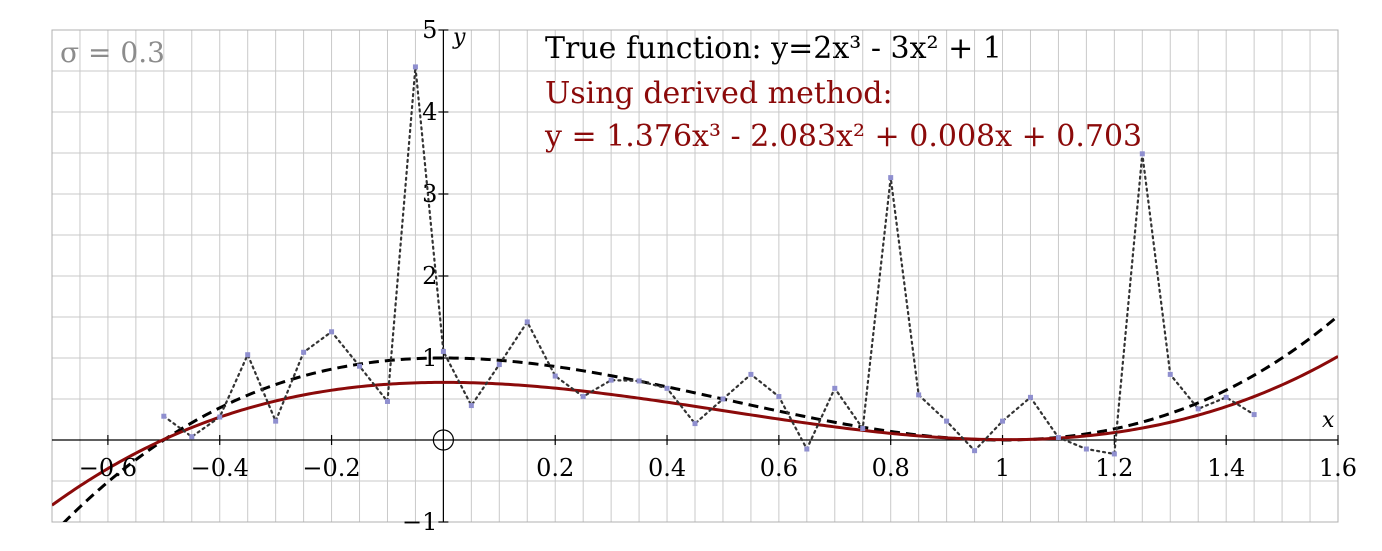  What do you see at coordinates (1114, 468) in the screenshot?
I see `x-tick-label: 1.2` at bounding box center [1114, 468].